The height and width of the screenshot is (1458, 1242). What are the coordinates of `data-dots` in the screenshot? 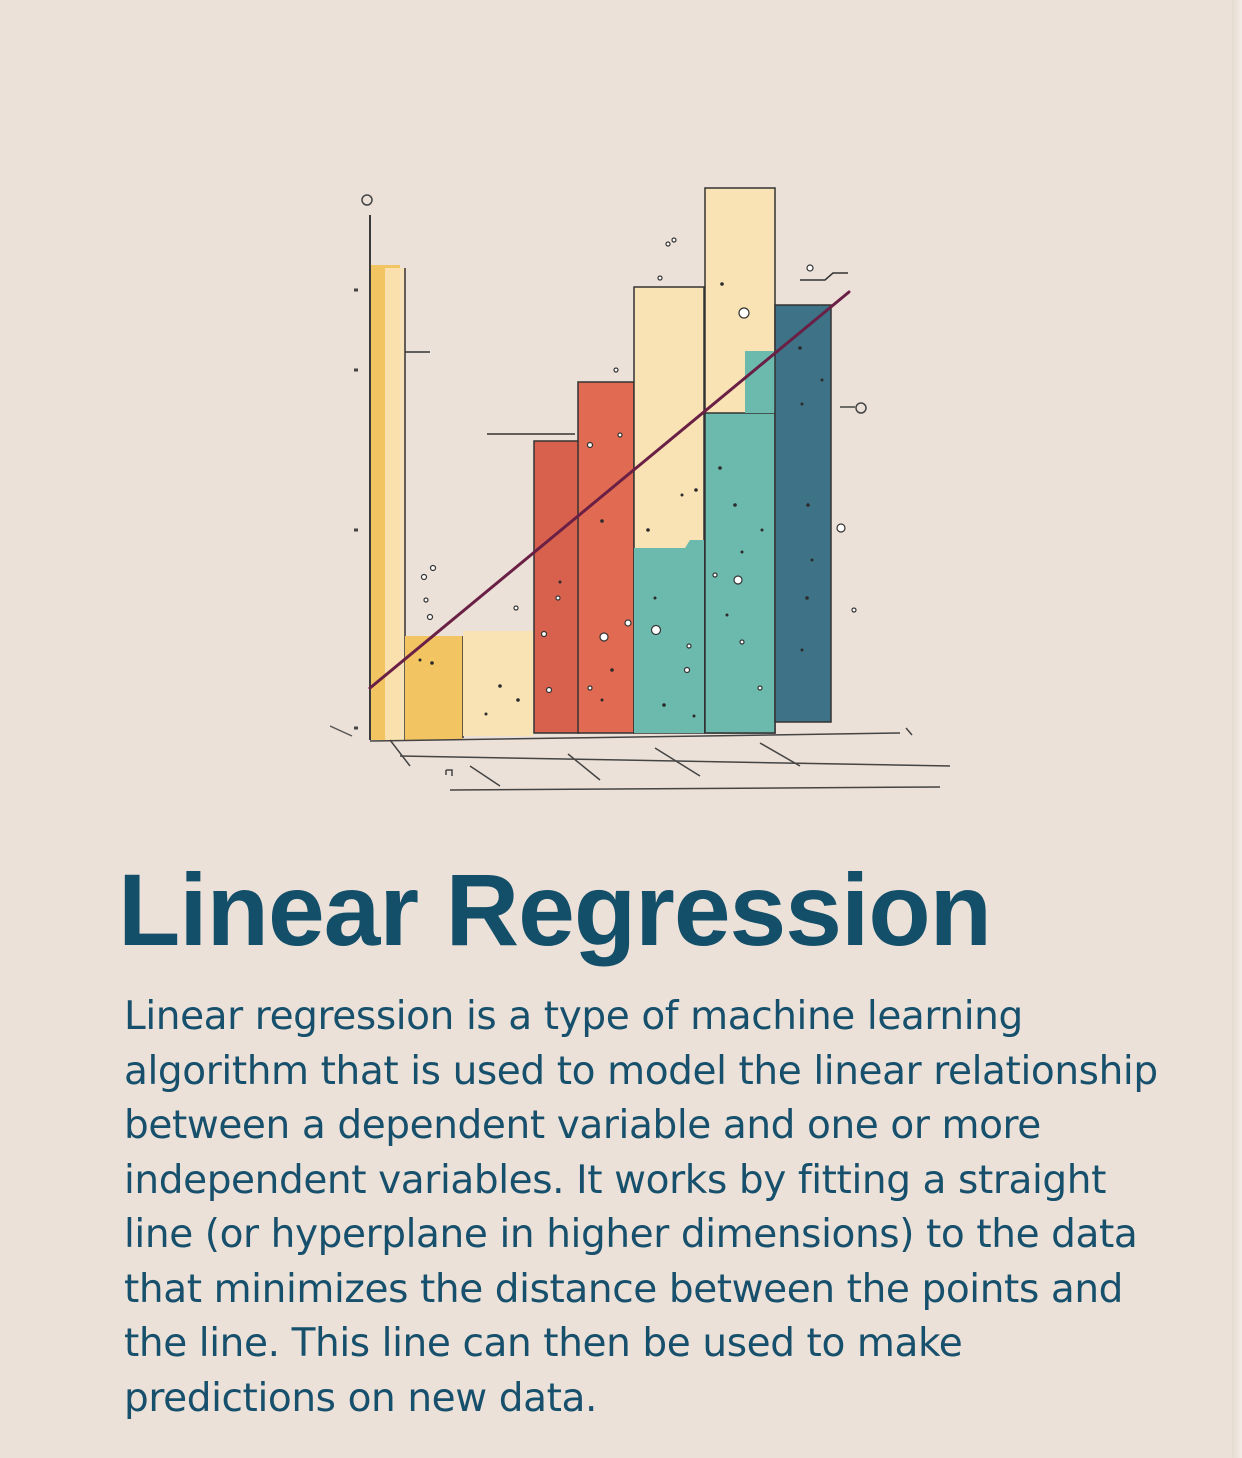 It's located at (621, 500).